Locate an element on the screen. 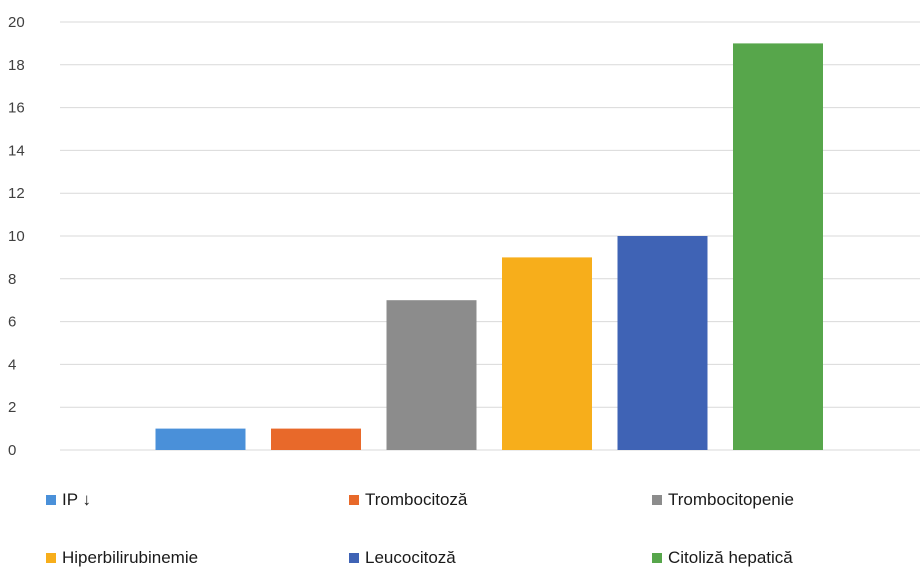  y-tick-label: 8 is located at coordinates (12, 279).